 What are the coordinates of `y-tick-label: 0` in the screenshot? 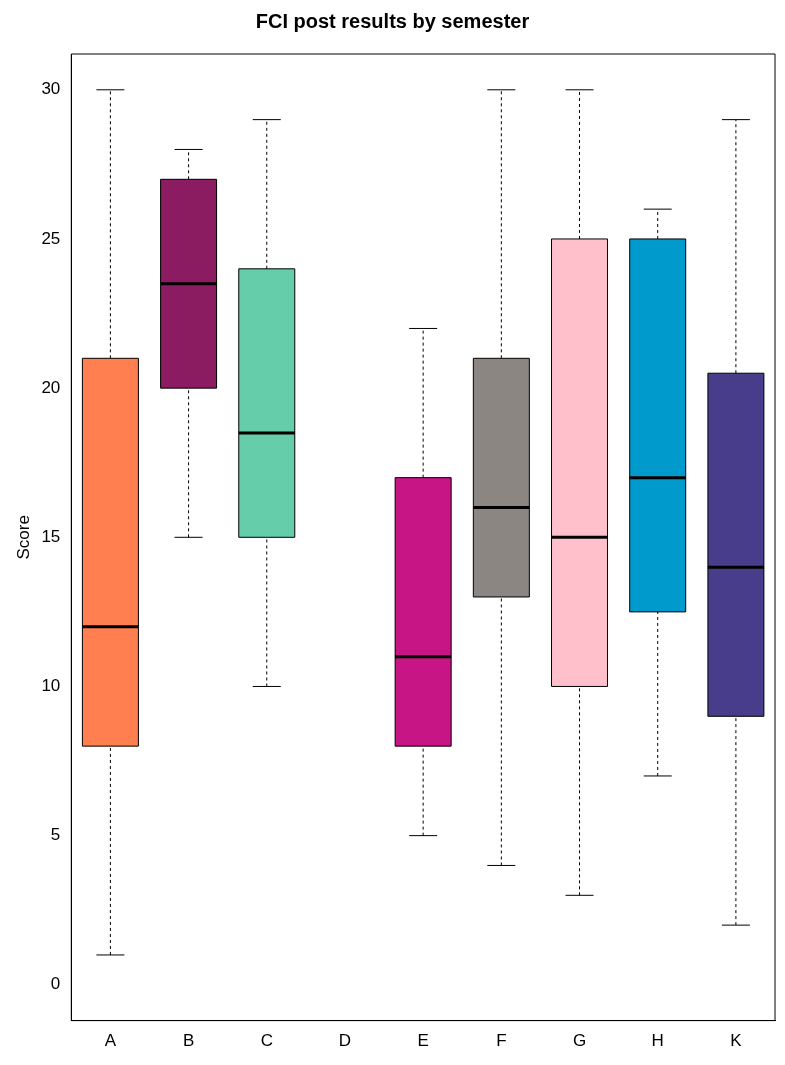 It's located at (55, 984).